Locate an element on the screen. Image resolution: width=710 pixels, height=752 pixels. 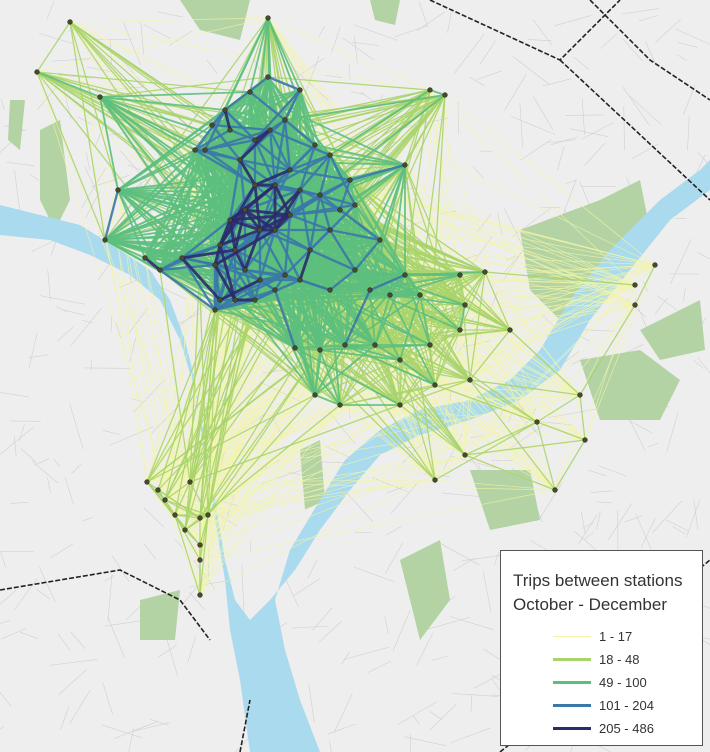
park-area is located at coordinates (55, 175).